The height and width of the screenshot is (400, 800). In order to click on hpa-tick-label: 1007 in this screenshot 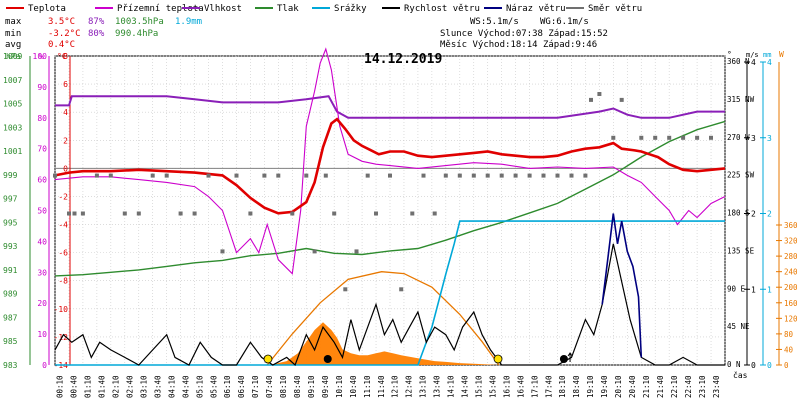, I will do `click(12, 80)`.